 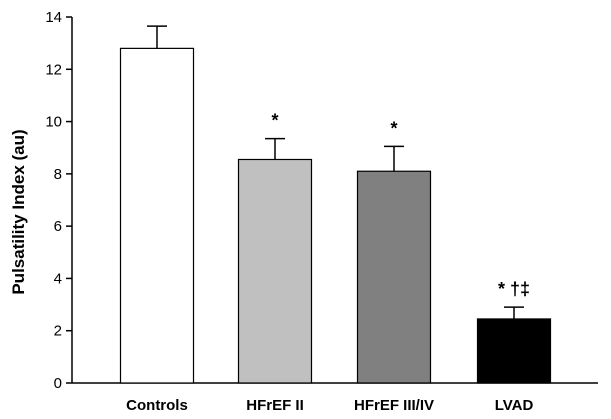 I want to click on x-tick-label: HFrEF III/IV, so click(x=394, y=405).